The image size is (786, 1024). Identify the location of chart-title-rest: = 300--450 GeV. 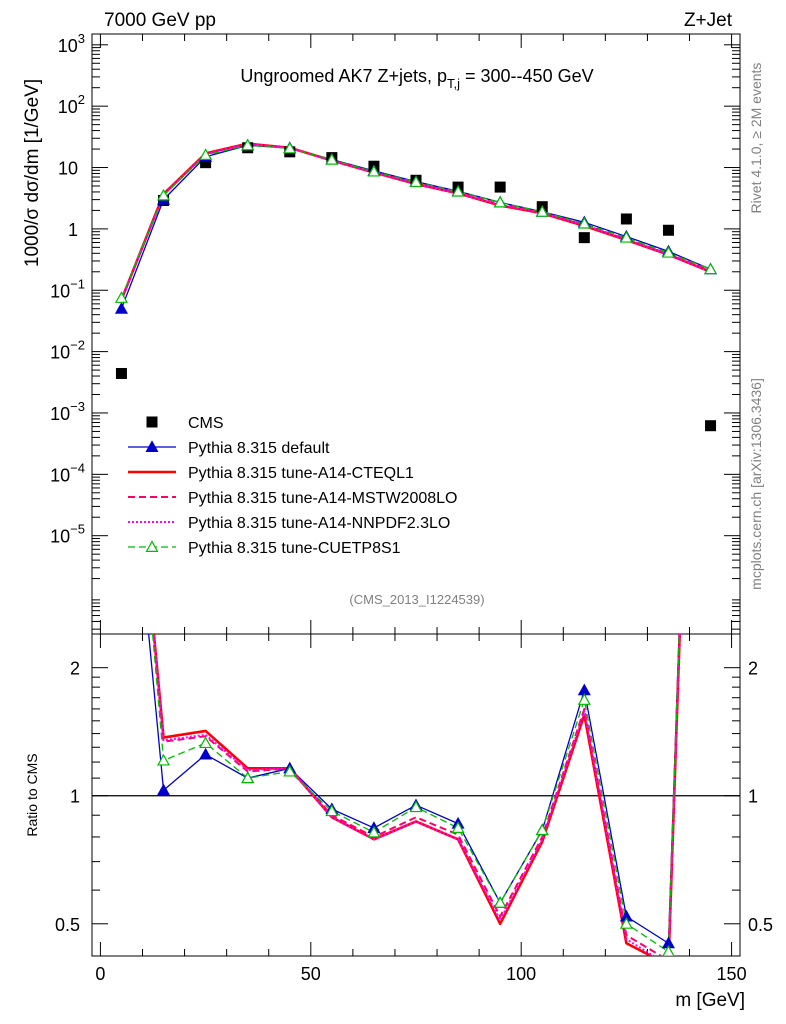
(527, 76).